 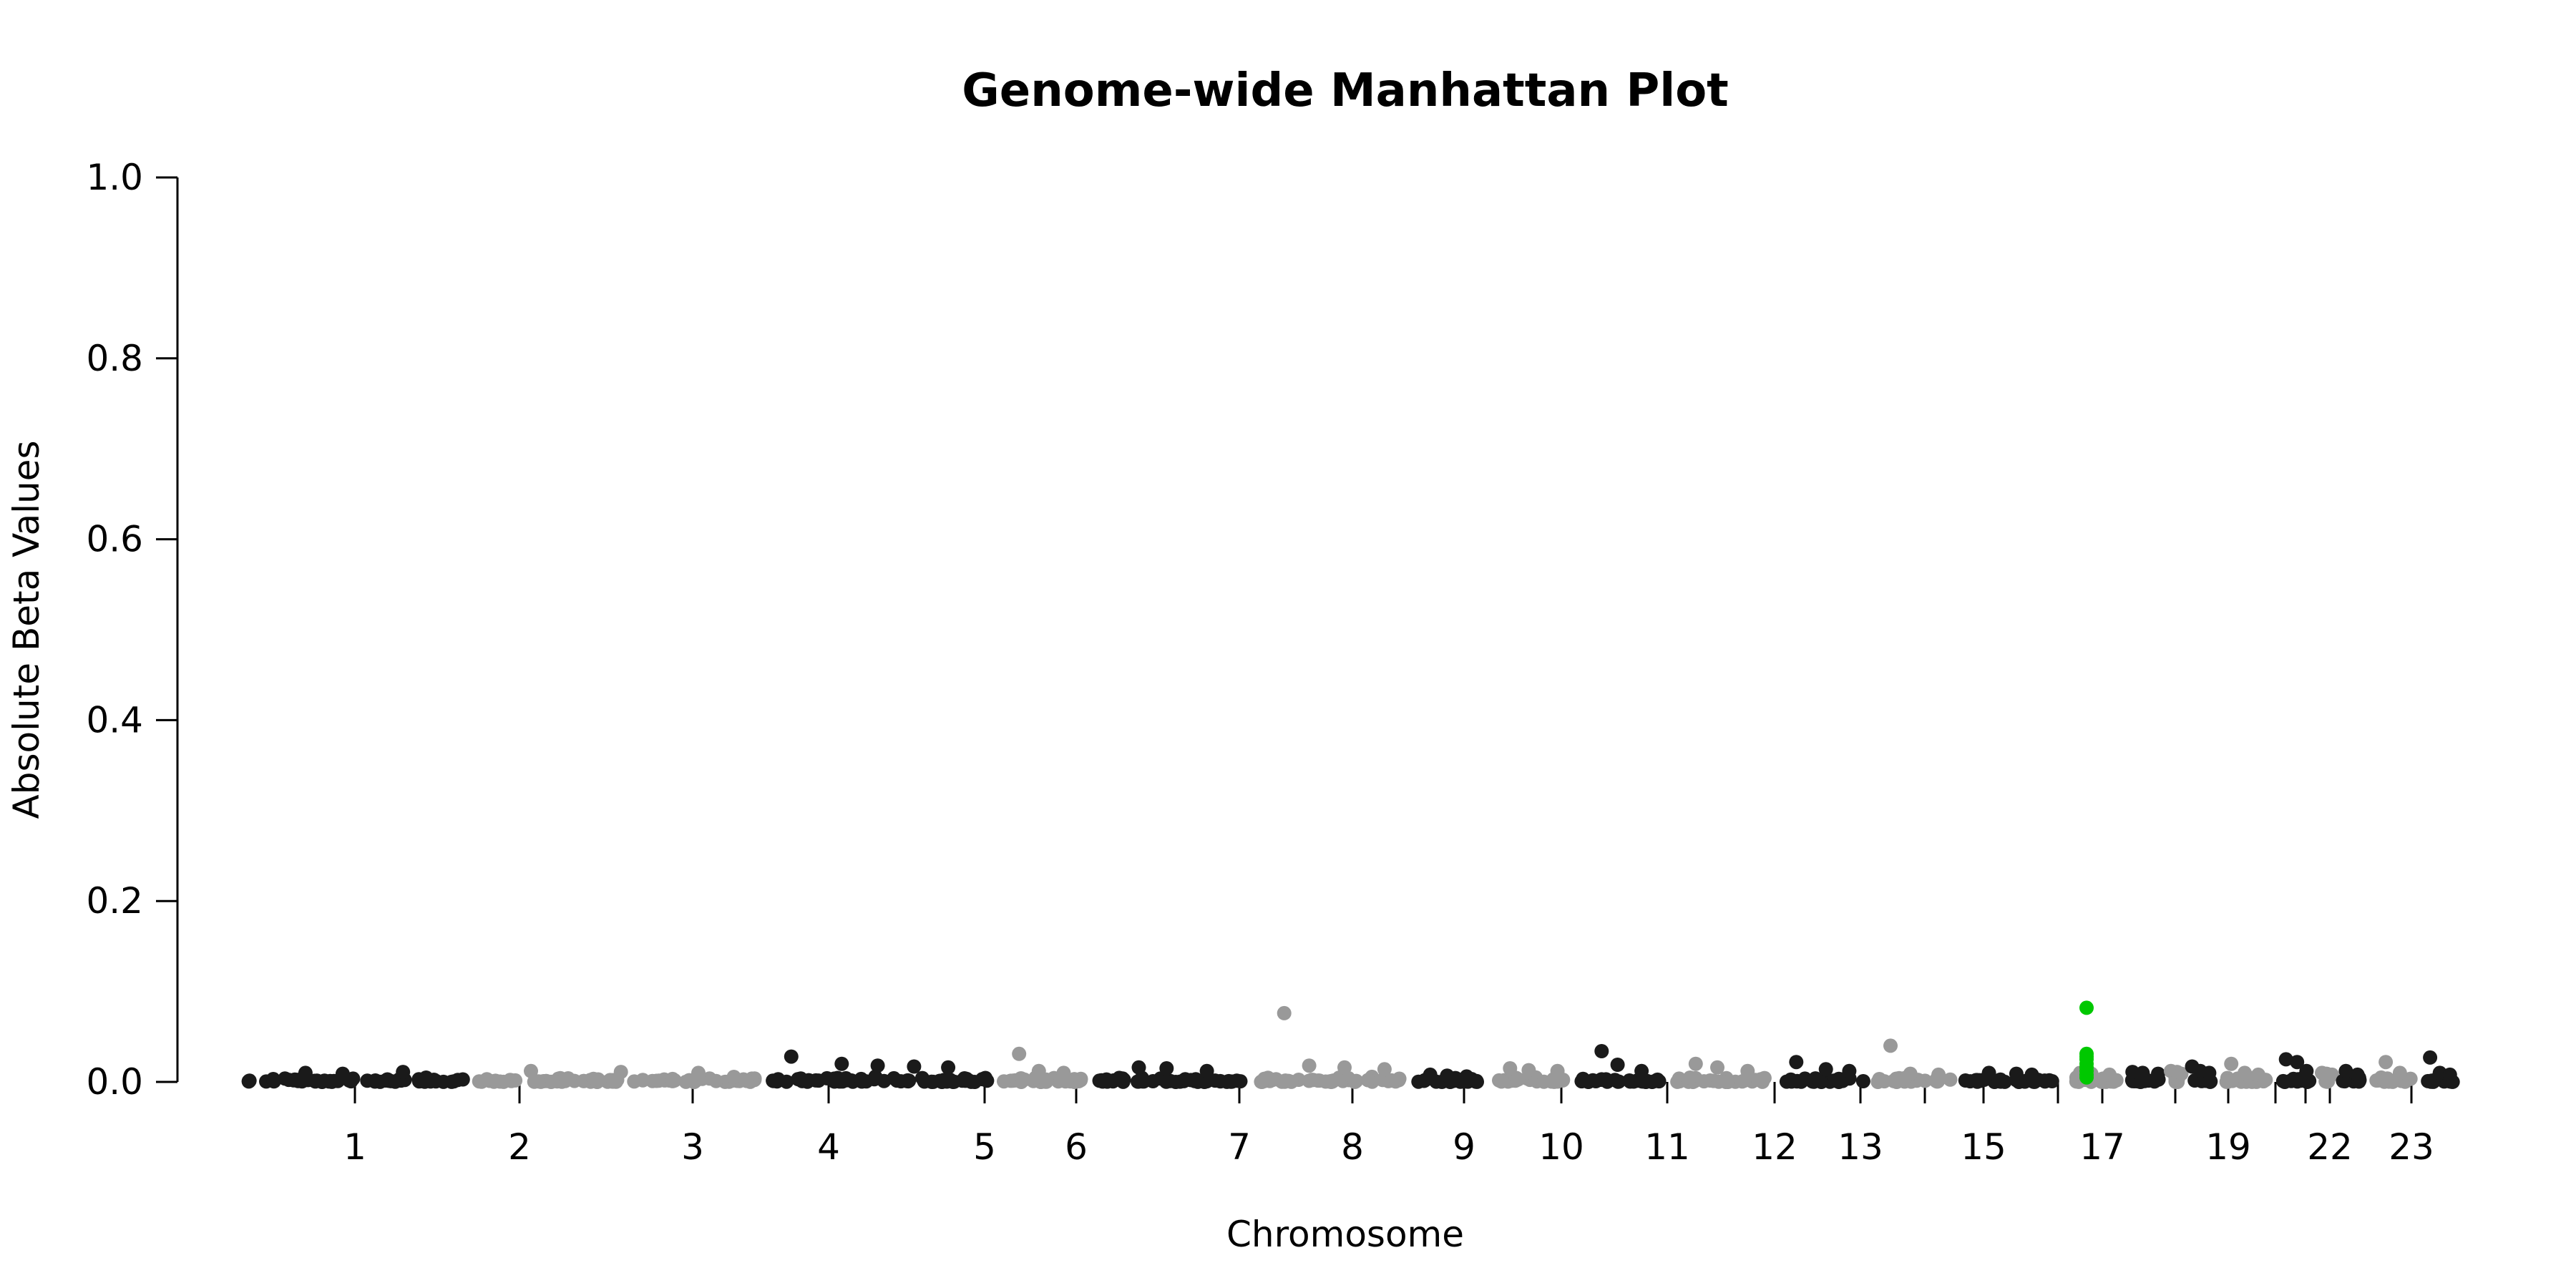 I want to click on x-tick-label-chr-2: 2, so click(x=519, y=1147).